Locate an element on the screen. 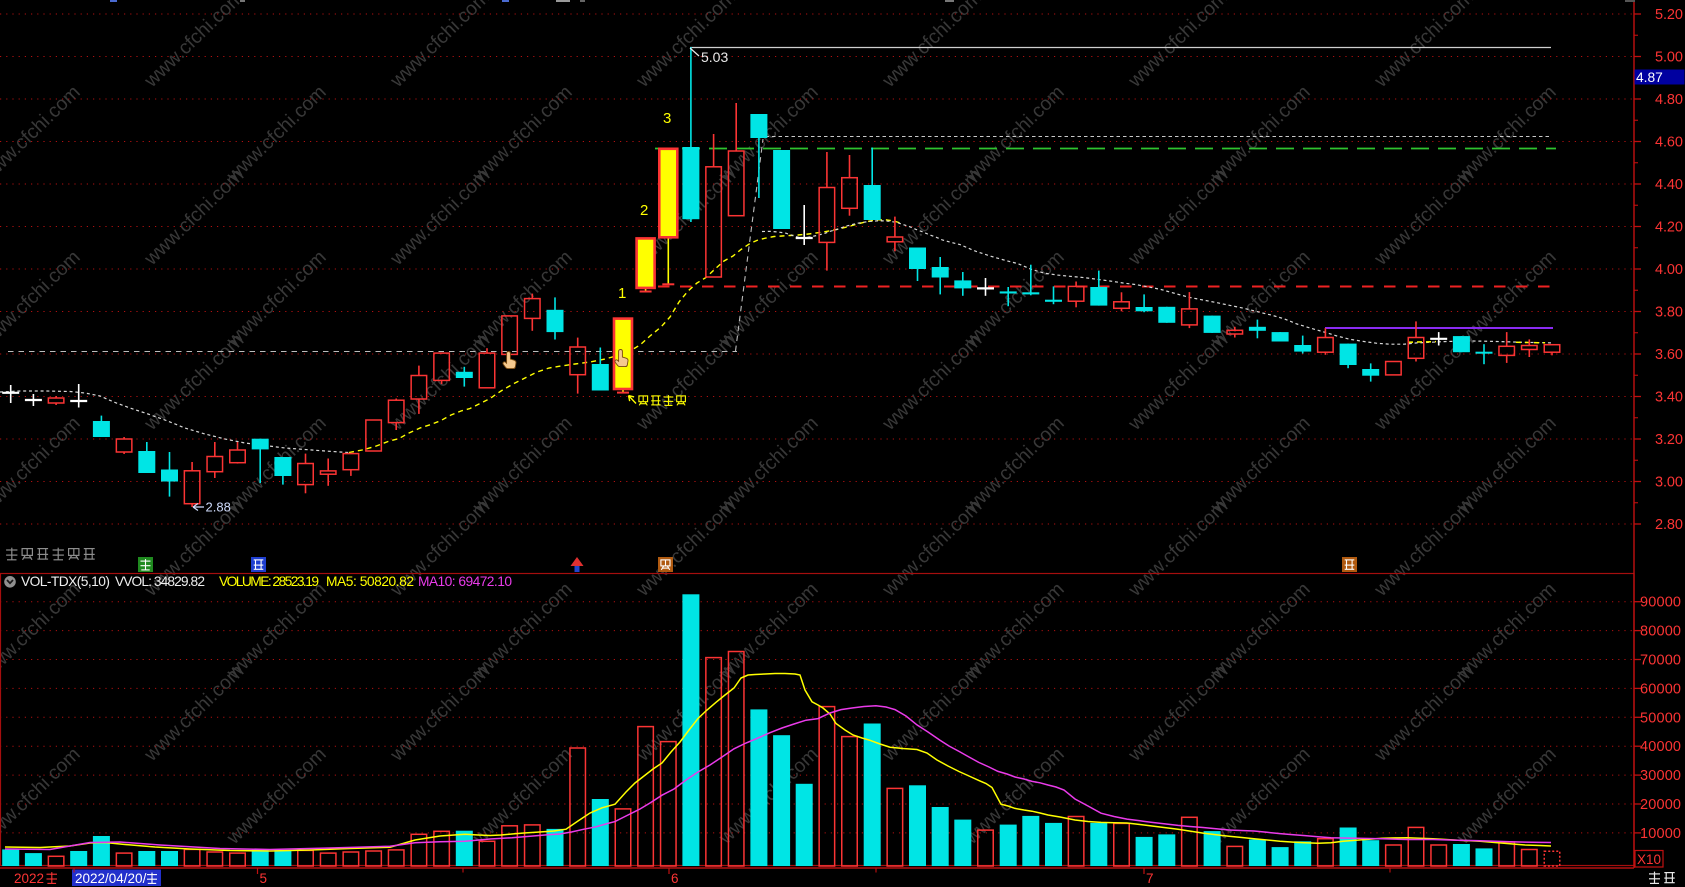 This screenshot has width=1685, height=887. svg-text: 3 is located at coordinates (667, 118).